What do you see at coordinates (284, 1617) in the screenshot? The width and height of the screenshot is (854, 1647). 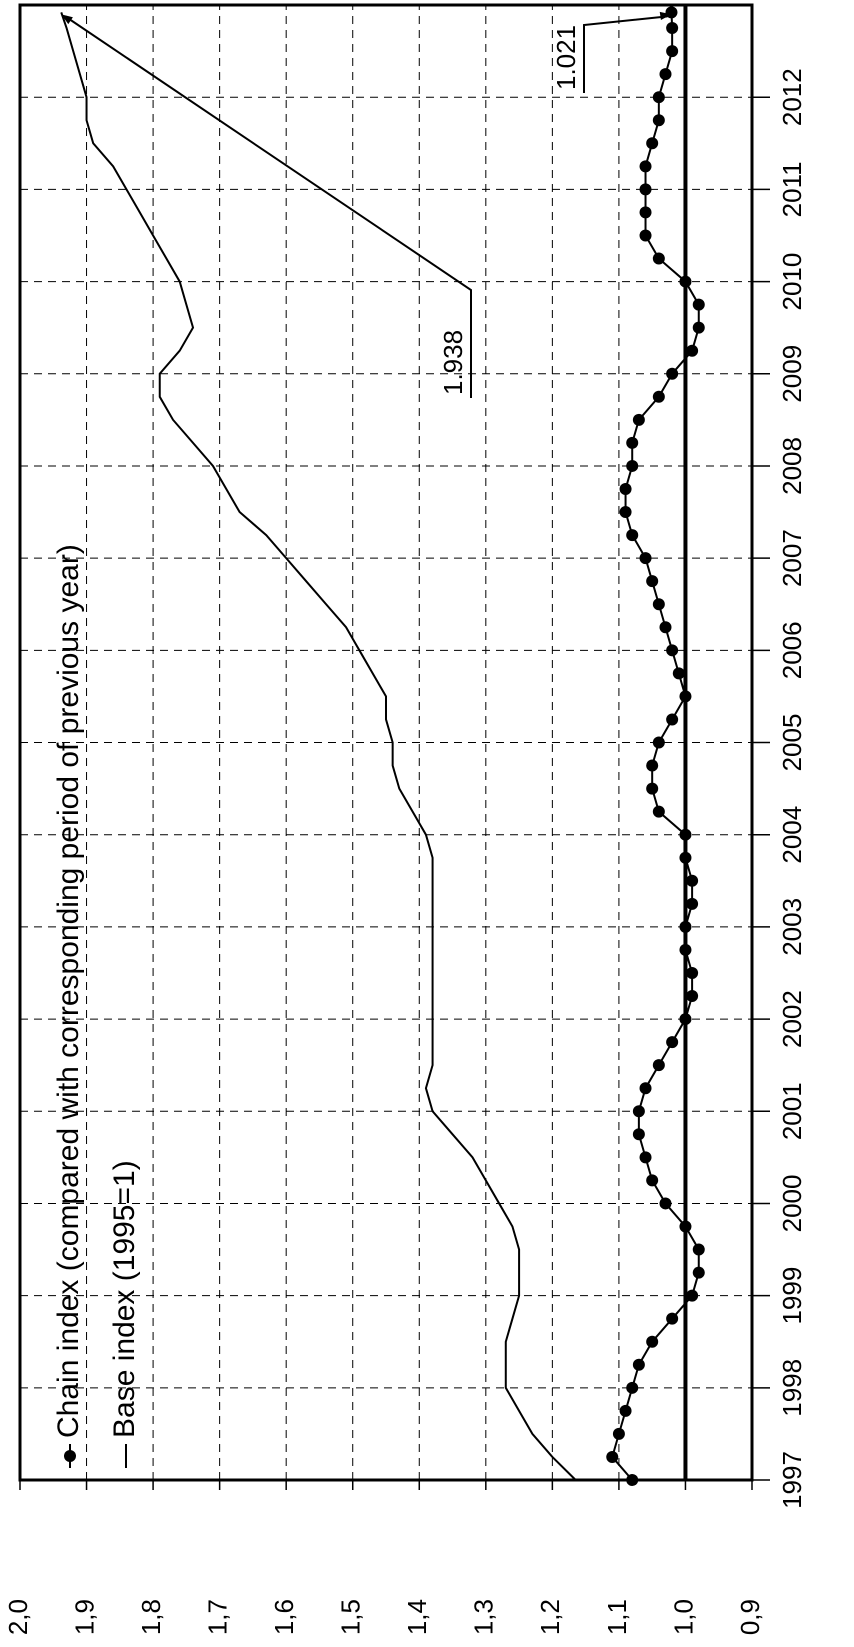 I see `y-tick-label: 1,6` at bounding box center [284, 1617].